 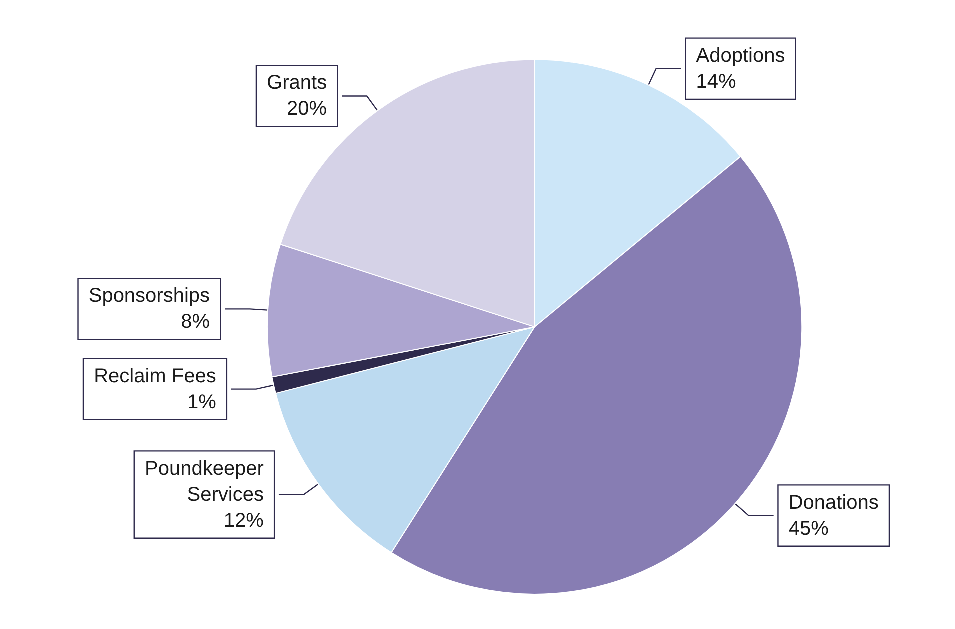 What do you see at coordinates (297, 83) in the screenshot?
I see `slice-label: Grants` at bounding box center [297, 83].